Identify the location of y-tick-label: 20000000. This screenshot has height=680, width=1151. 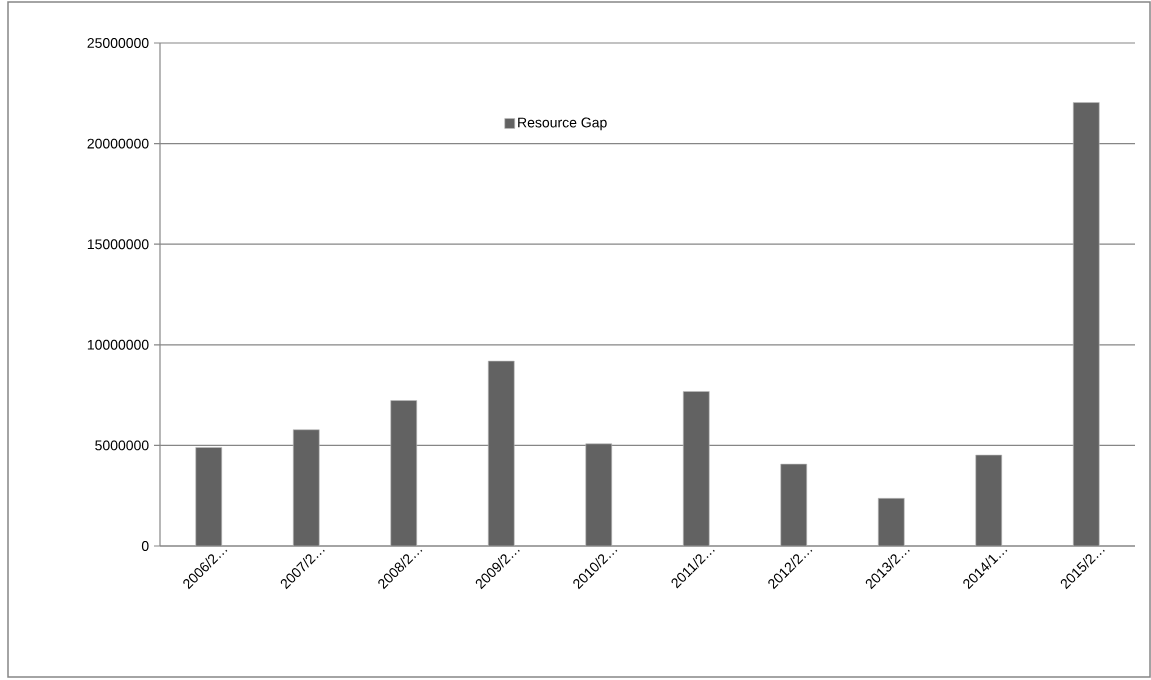
(118, 143).